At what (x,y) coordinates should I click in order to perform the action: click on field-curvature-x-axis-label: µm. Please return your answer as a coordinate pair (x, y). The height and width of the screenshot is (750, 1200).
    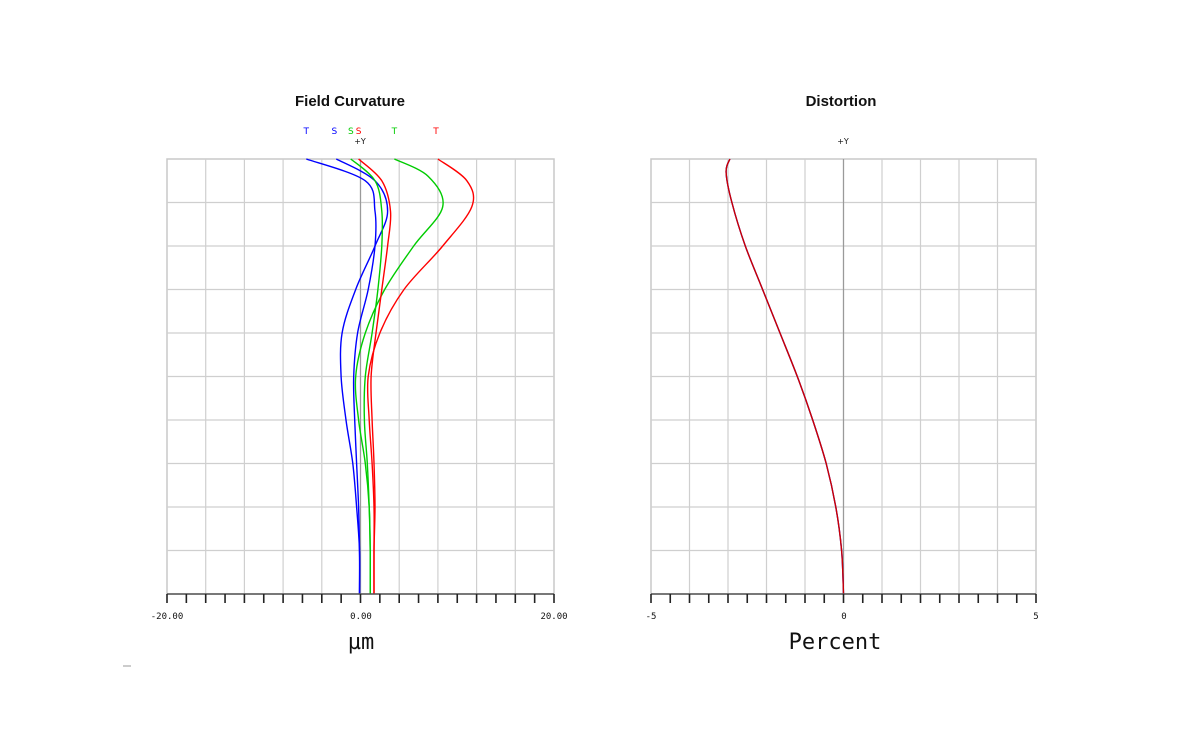
    Looking at the image, I should click on (361, 642).